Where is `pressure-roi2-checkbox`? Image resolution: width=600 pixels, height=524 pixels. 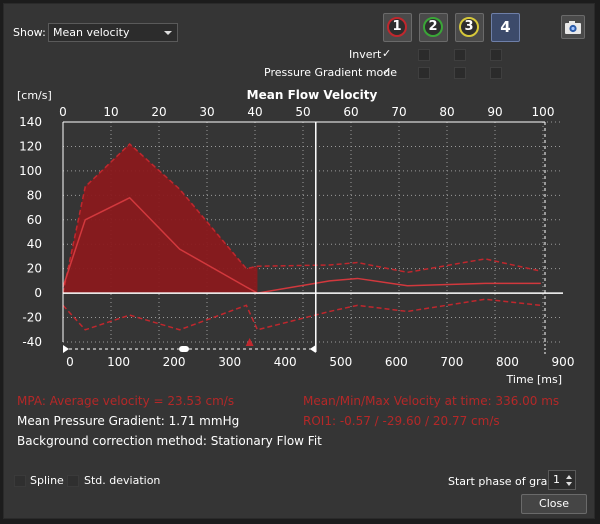
pressure-roi2-checkbox is located at coordinates (424, 73).